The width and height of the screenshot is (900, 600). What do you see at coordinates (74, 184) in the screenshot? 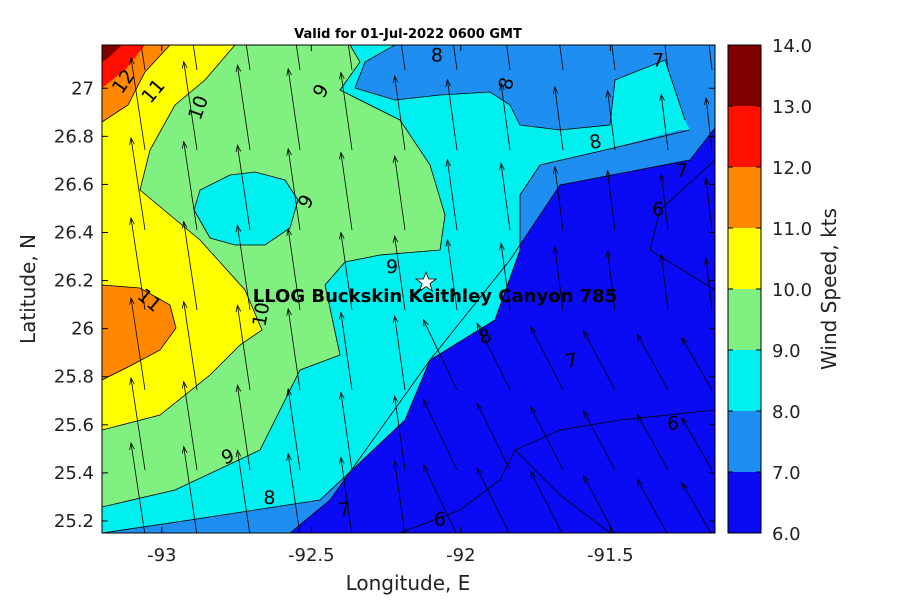
I see `y-tick-label: 26.6` at bounding box center [74, 184].